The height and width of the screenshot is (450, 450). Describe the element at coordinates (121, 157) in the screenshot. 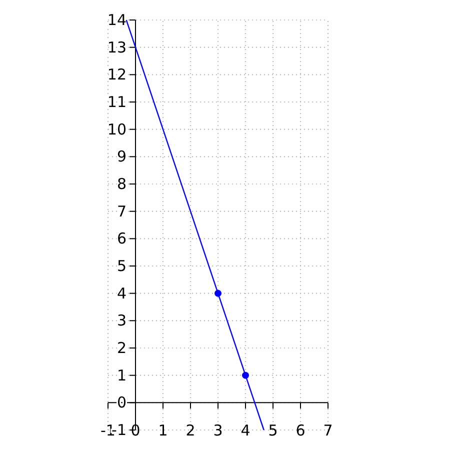

I see `y-tick-label: 9` at that location.